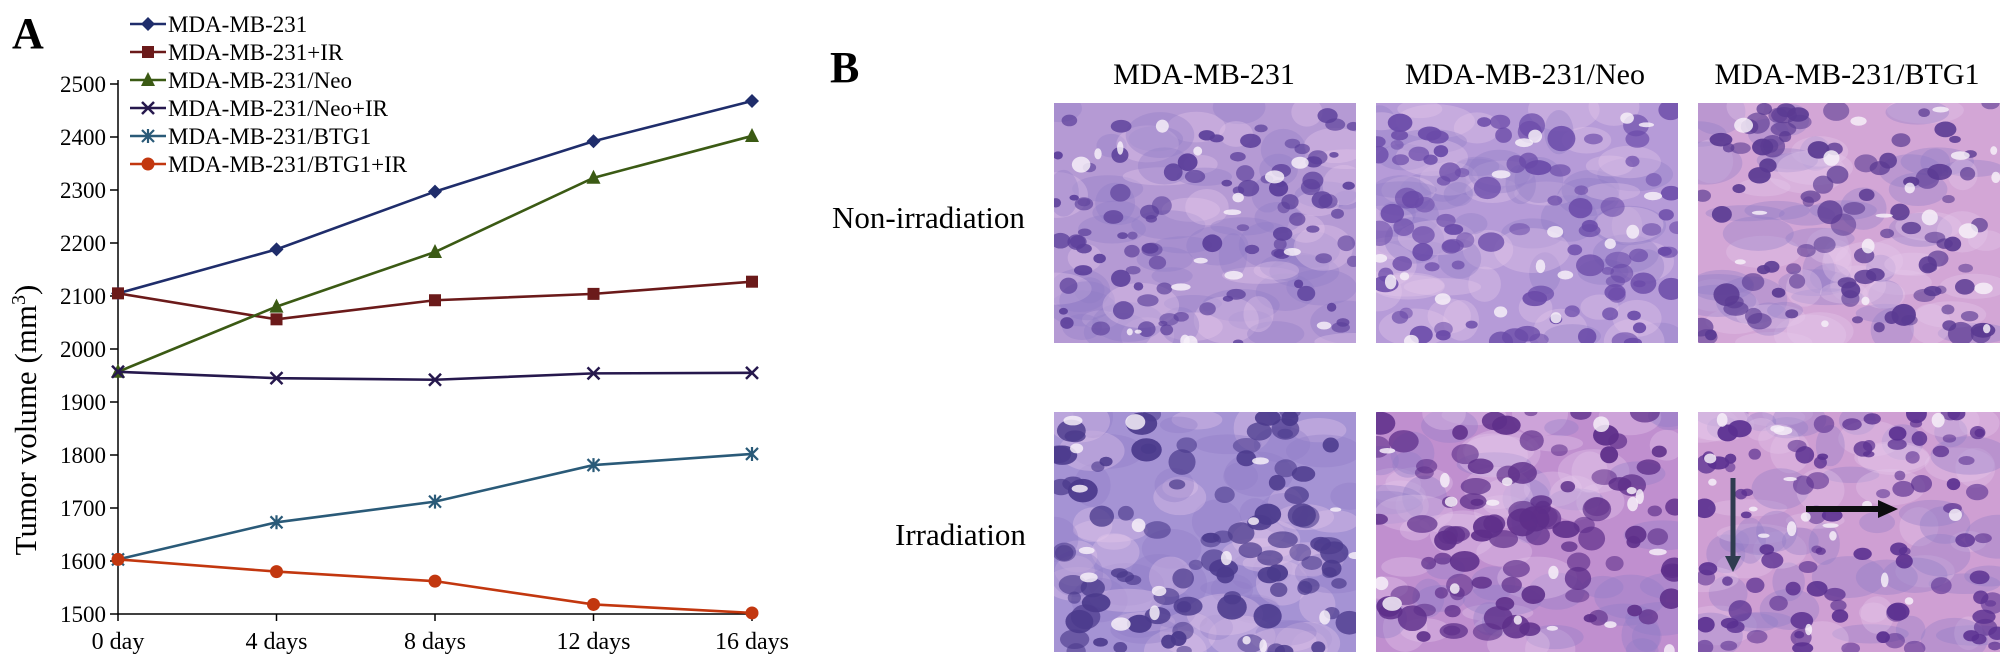 This screenshot has width=2008, height=661. I want to click on legend-entry: MDA-MB-231/BTG1+IR, so click(269, 164).